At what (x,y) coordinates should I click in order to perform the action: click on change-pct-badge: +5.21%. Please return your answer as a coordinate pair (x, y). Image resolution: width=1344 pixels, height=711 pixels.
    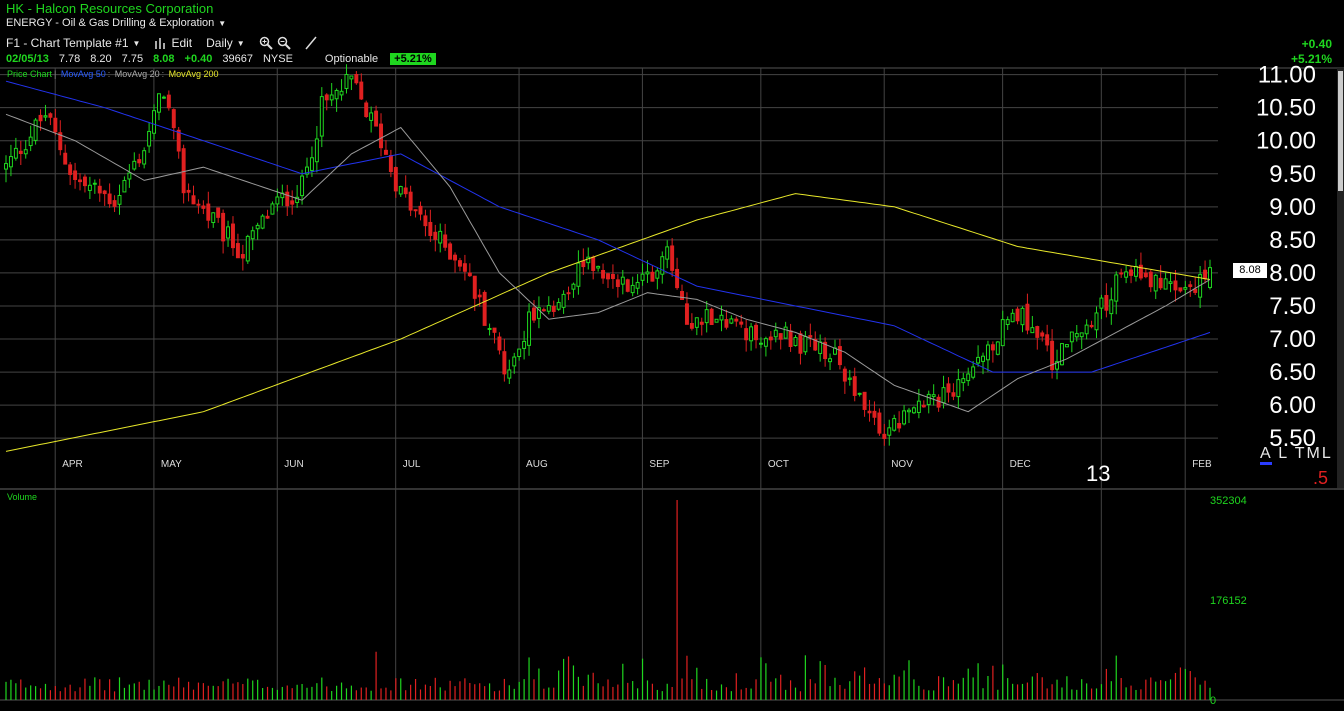
    Looking at the image, I should click on (413, 59).